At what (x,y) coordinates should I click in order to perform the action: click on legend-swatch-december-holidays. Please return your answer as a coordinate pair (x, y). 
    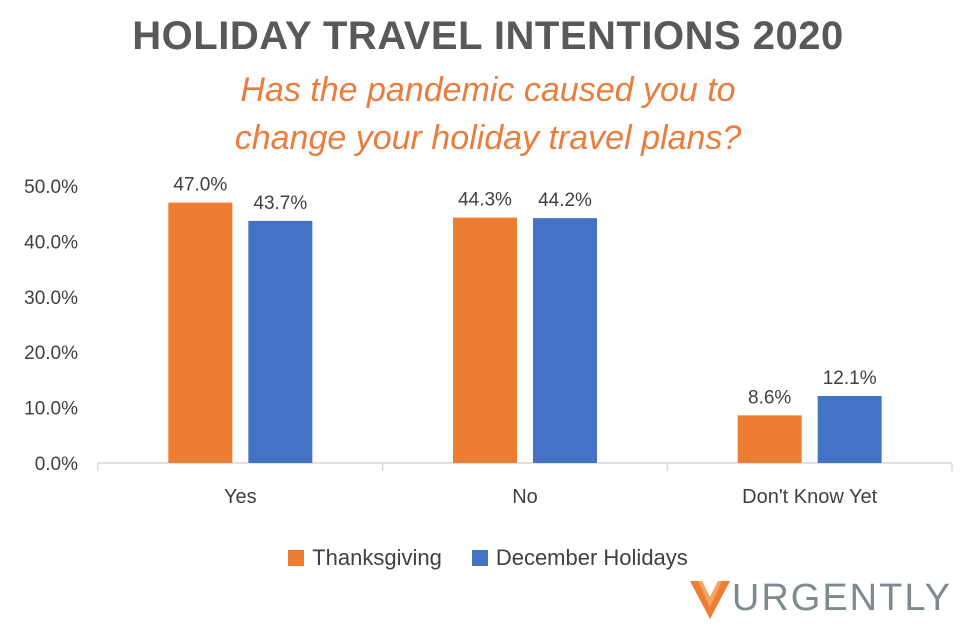
    Looking at the image, I should click on (479, 558).